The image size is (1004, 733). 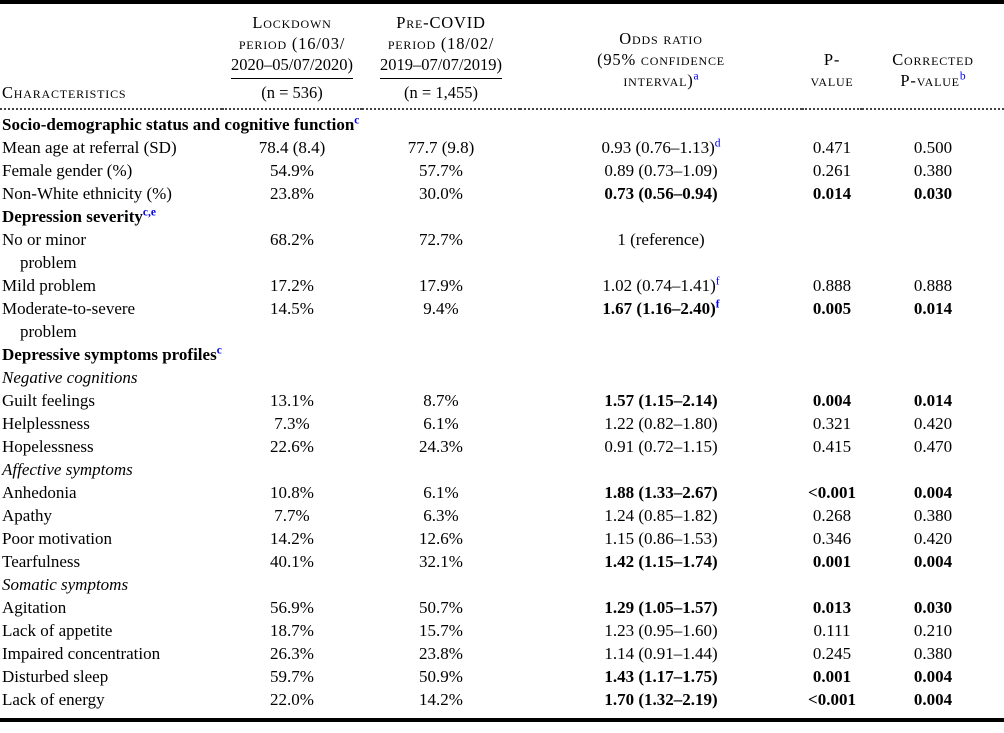 I want to click on lockdown-value: 59.7%, so click(x=292, y=676).